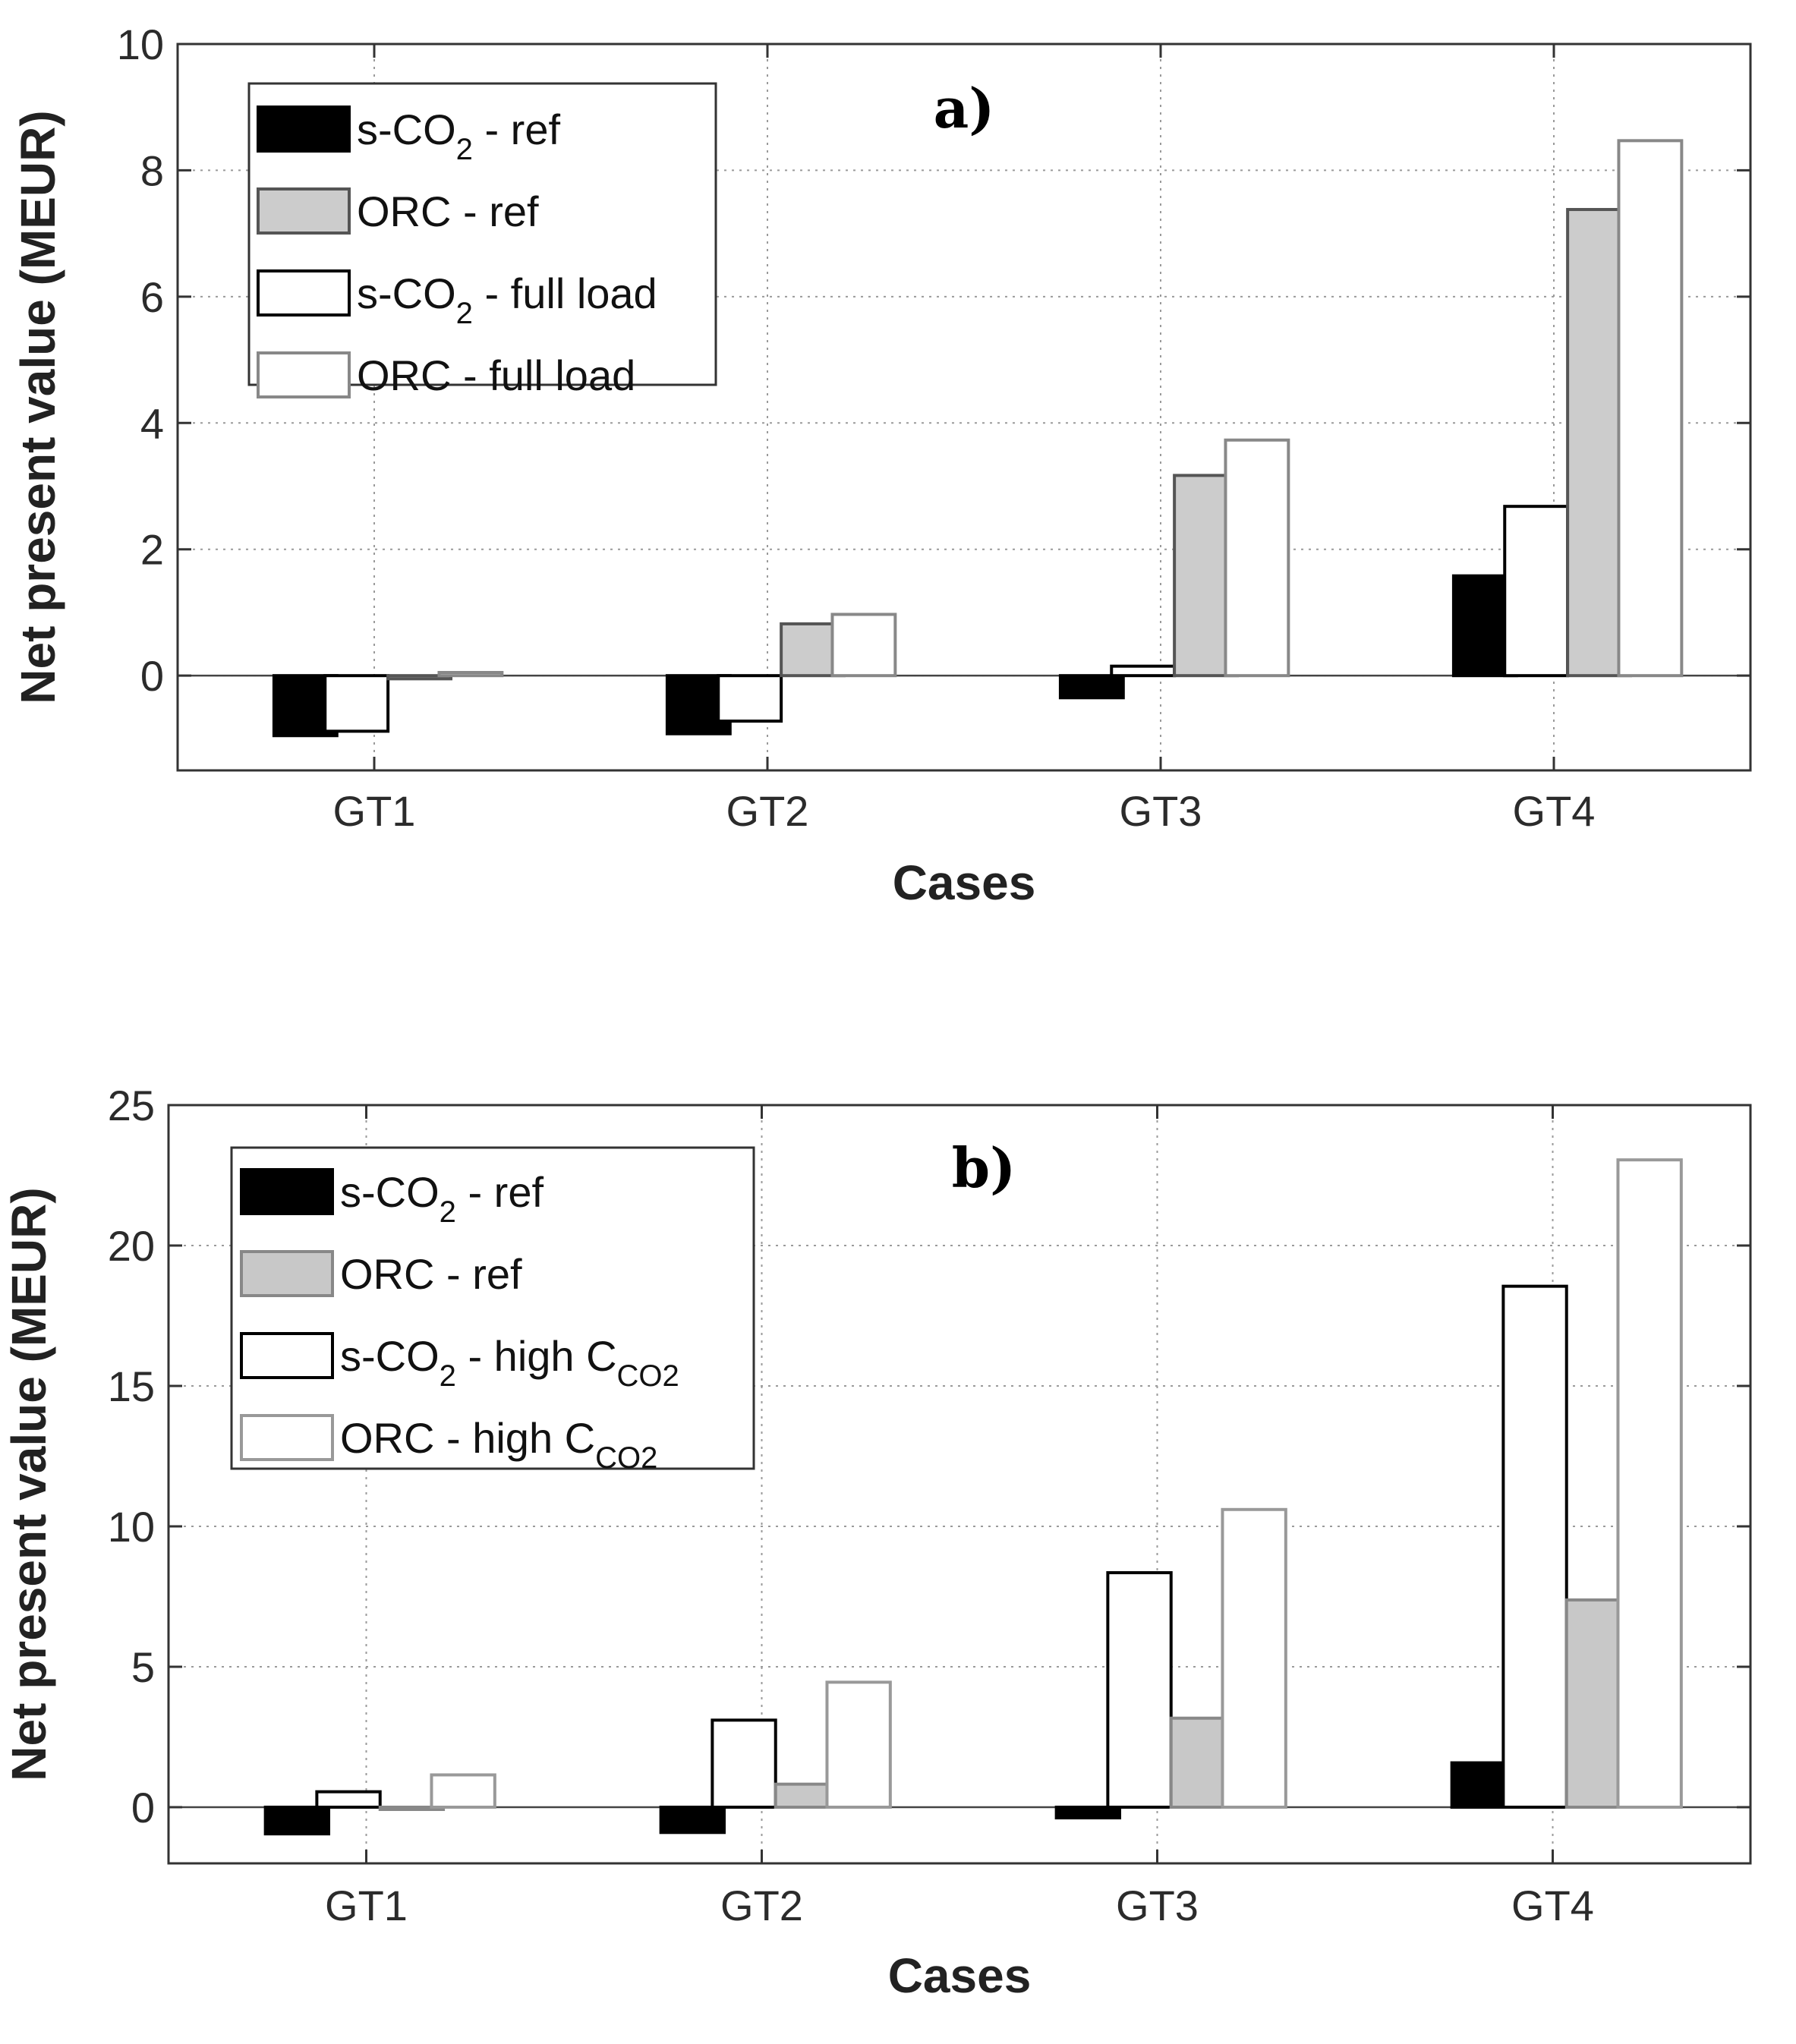  Describe the element at coordinates (536, 1356) in the screenshot. I see `legend-label-rest: - high C` at that location.